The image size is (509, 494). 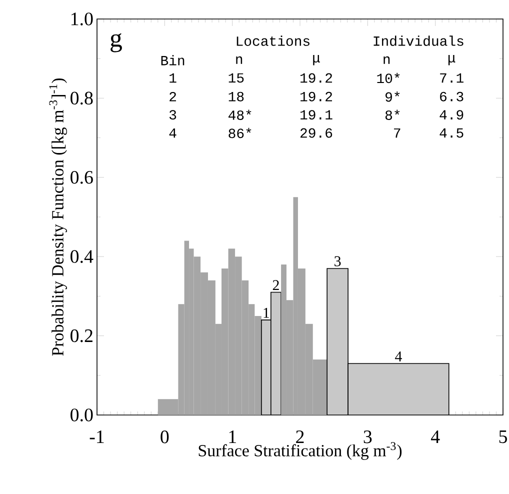 What do you see at coordinates (81, 177) in the screenshot?
I see `y-tick-label: 0.6` at bounding box center [81, 177].